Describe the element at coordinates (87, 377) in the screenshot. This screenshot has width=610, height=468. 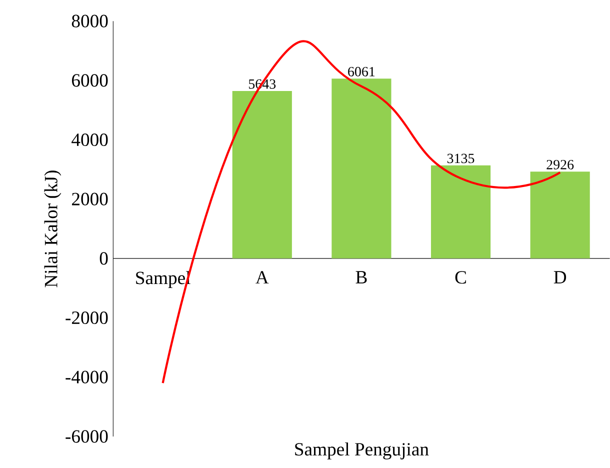
I see `y-tick-label: -4000` at that location.